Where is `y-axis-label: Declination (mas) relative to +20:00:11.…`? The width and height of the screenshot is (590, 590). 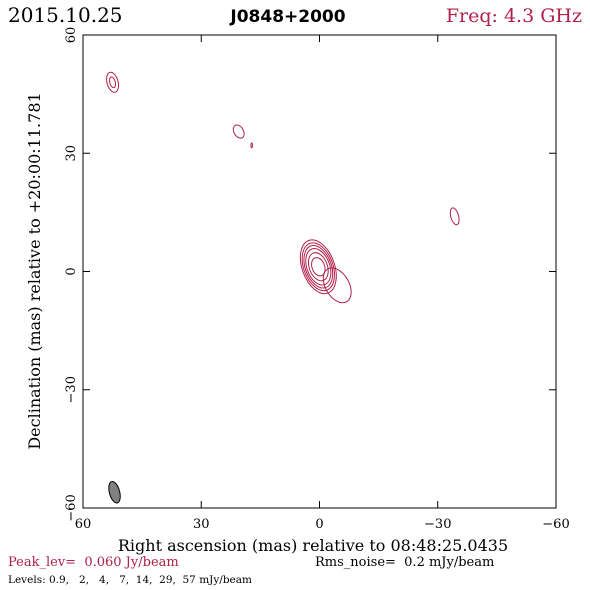
y-axis-label: Declination (mas) relative to +20:00:11.… is located at coordinates (34, 270).